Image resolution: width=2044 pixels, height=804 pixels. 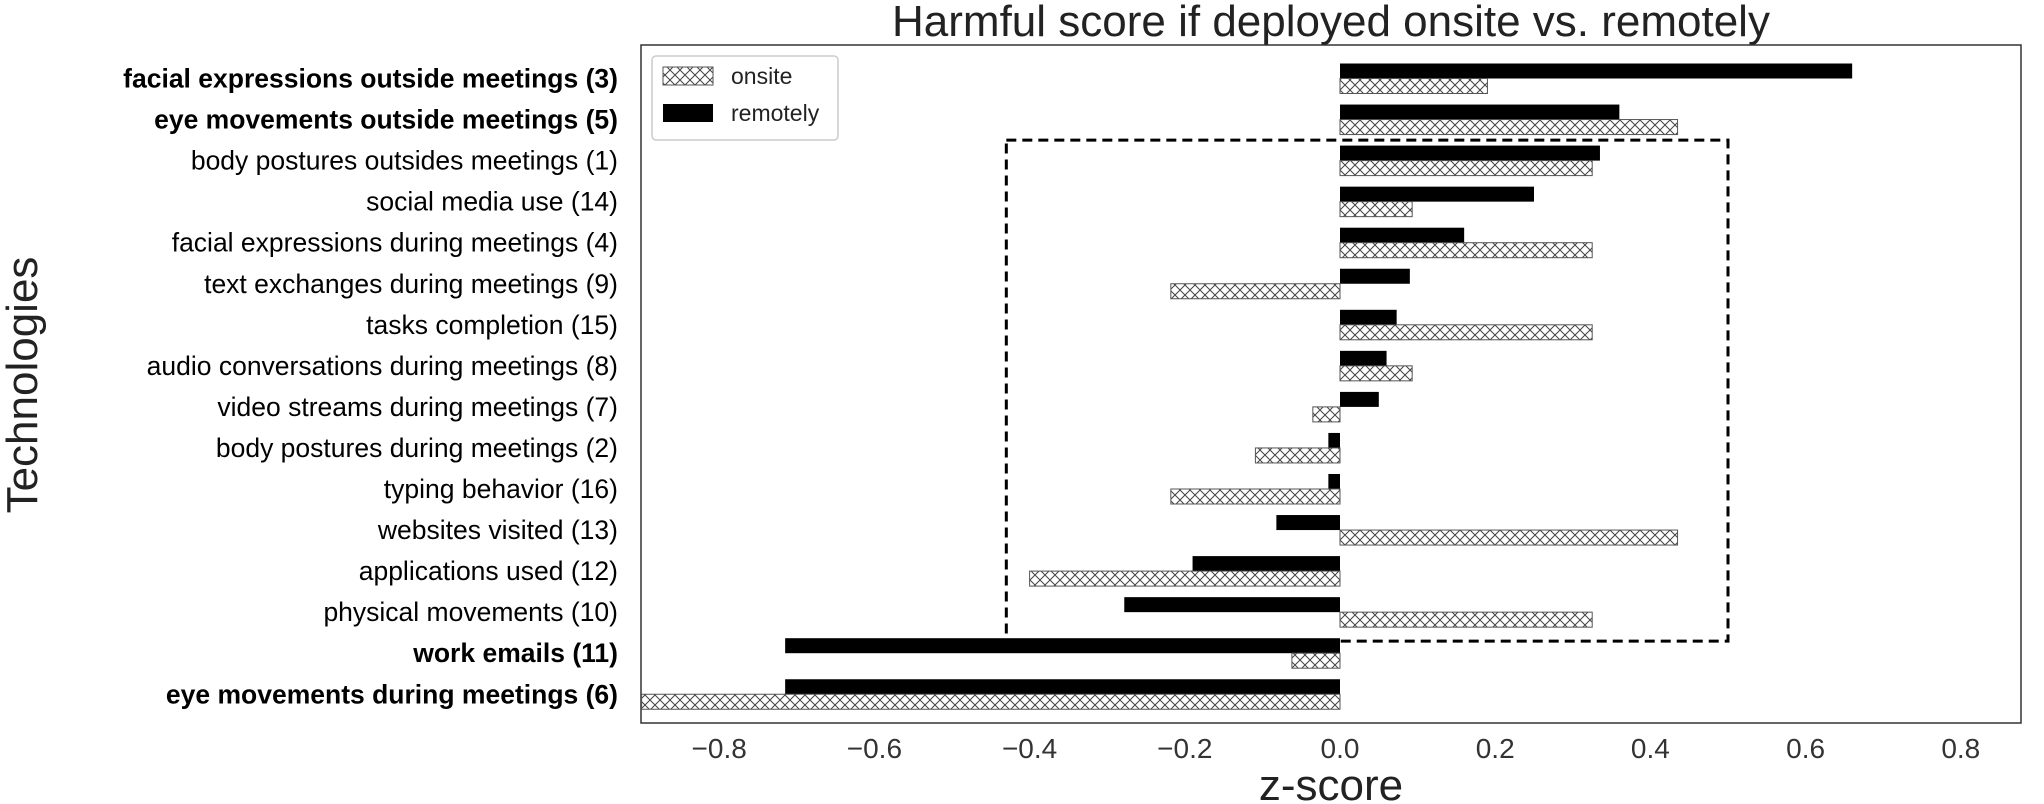 What do you see at coordinates (761, 76) in the screenshot?
I see `legend-label-onsite: onsite` at bounding box center [761, 76].